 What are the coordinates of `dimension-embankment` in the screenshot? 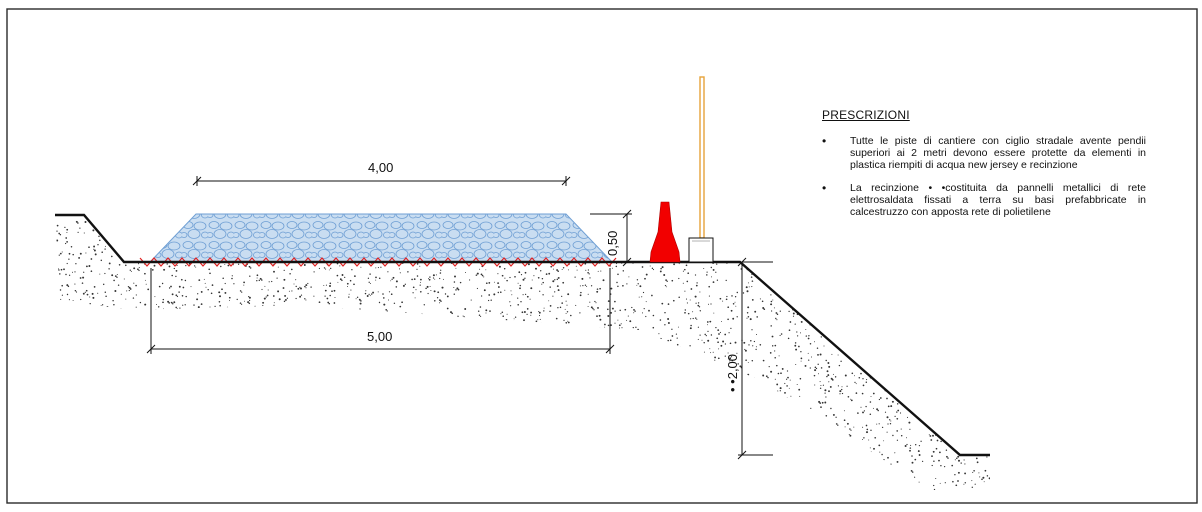 It's located at (755, 358).